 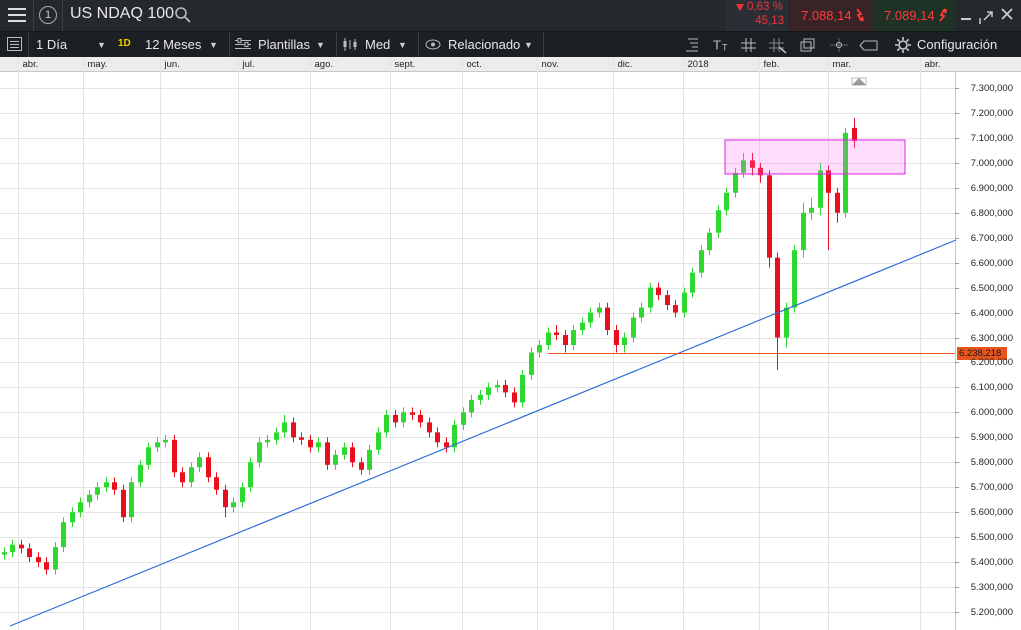 I want to click on interval-select: 1 Día, so click(x=52, y=44).